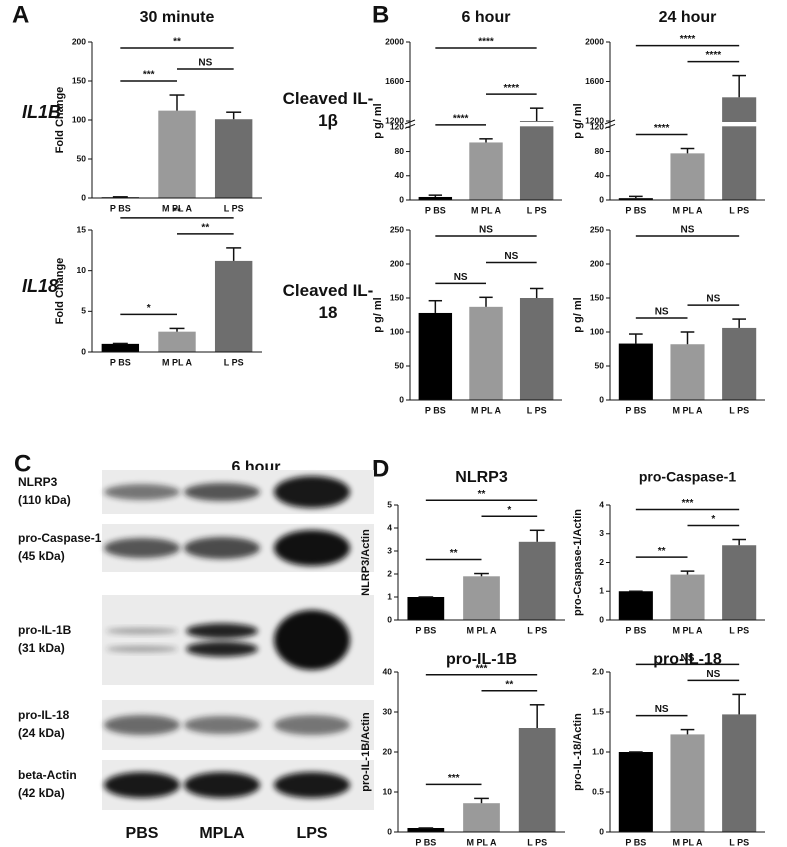 This screenshot has height=847, width=787. What do you see at coordinates (400, 175) in the screenshot?
I see `y-tick-label: 40` at bounding box center [400, 175].